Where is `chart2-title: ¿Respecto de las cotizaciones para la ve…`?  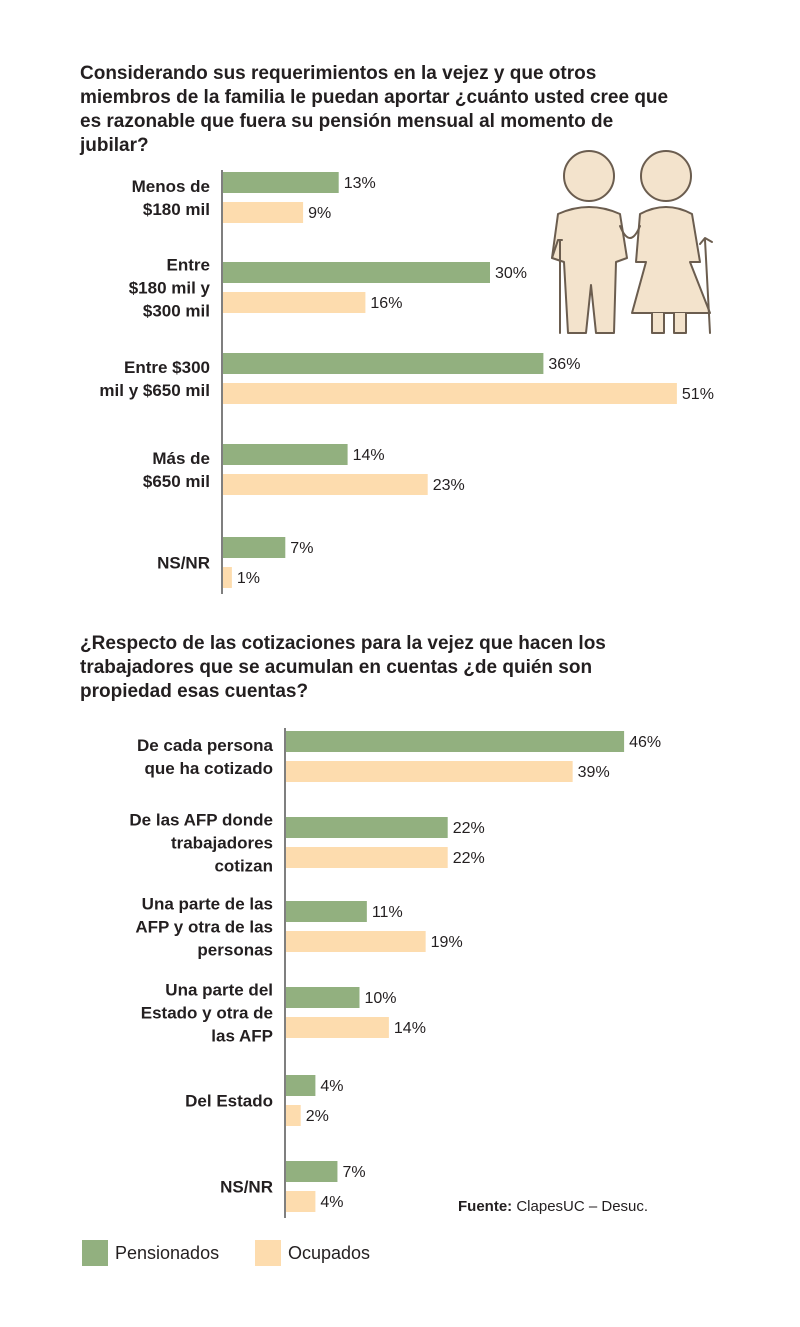
chart2-title: ¿Respecto de las cotizaciones para la ve… is located at coordinates (343, 667).